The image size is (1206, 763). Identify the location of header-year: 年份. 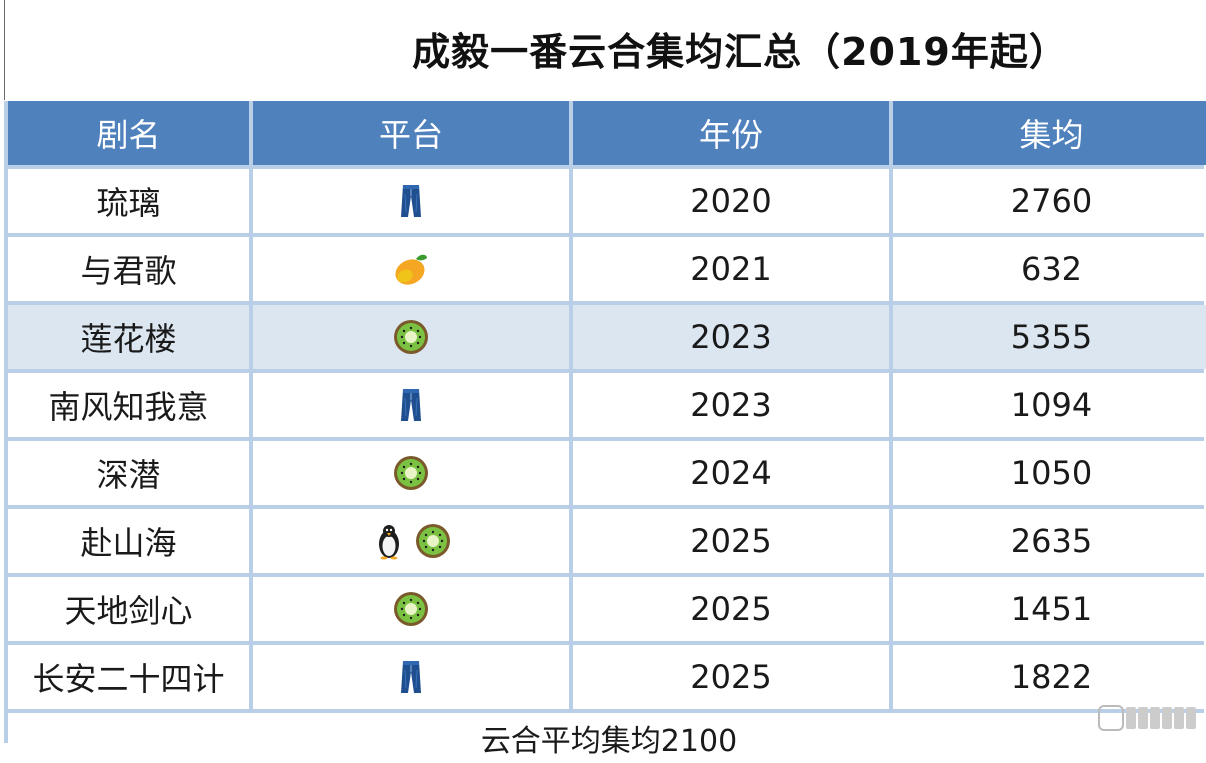
(731, 133).